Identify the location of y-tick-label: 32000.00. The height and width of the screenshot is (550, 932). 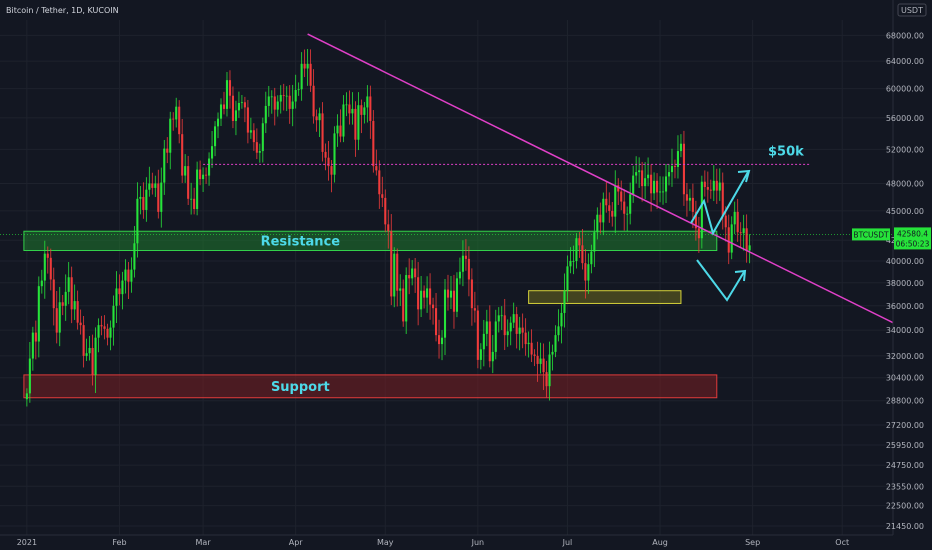
(905, 356).